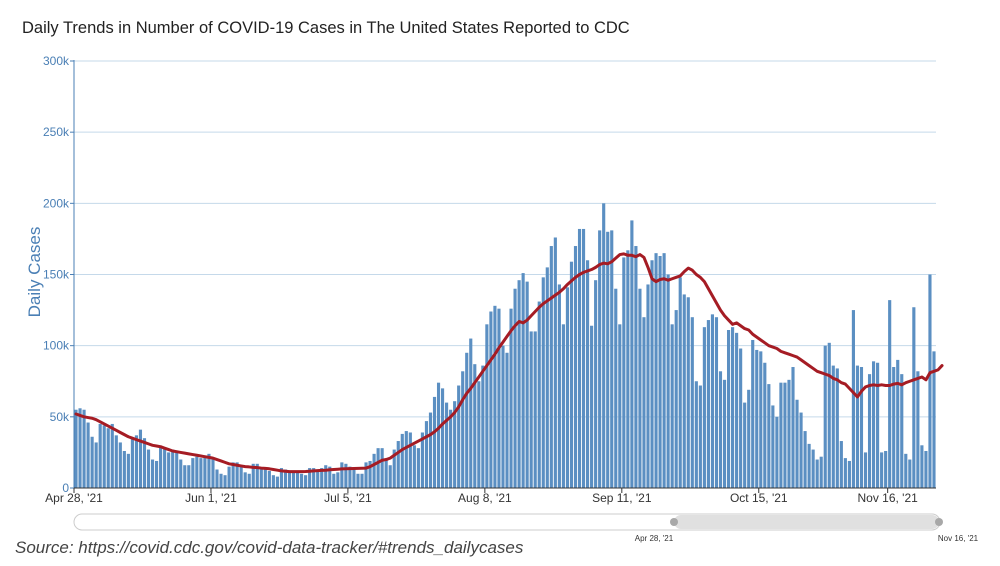  I want to click on range-start-label: Apr 28, '21, so click(654, 538).